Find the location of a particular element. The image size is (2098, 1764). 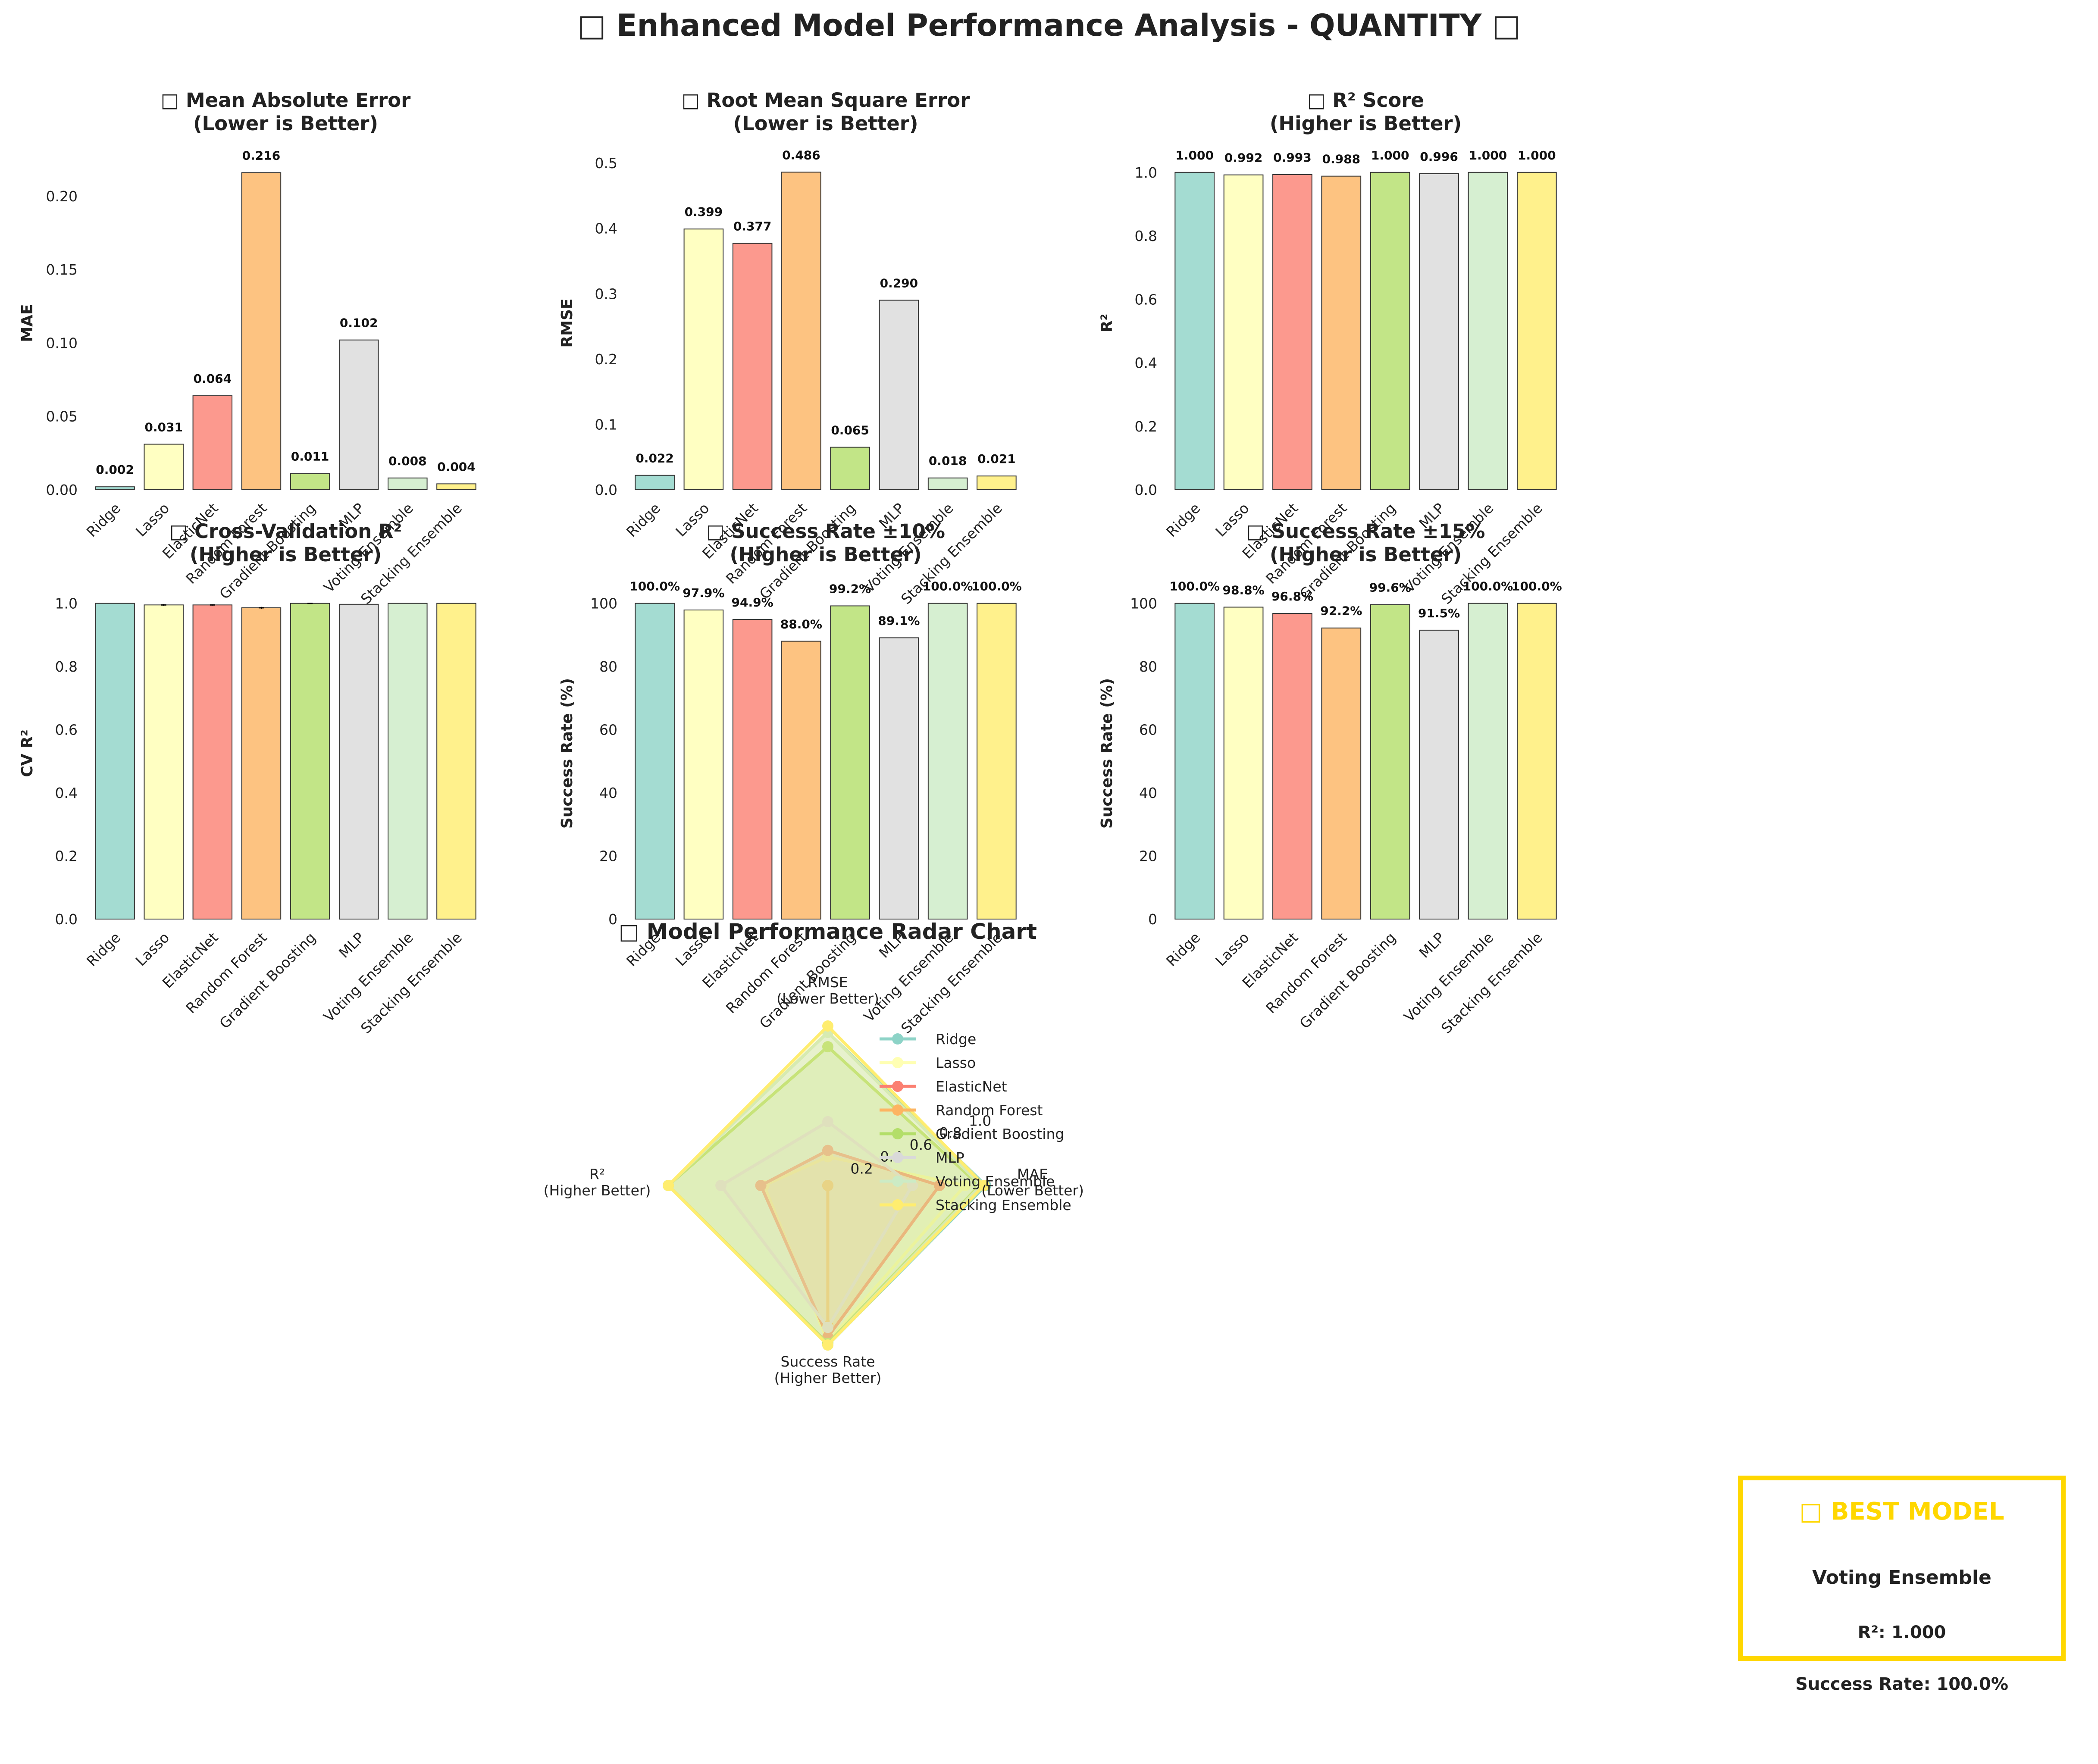

legend-entry: ElasticNet is located at coordinates (971, 1087).